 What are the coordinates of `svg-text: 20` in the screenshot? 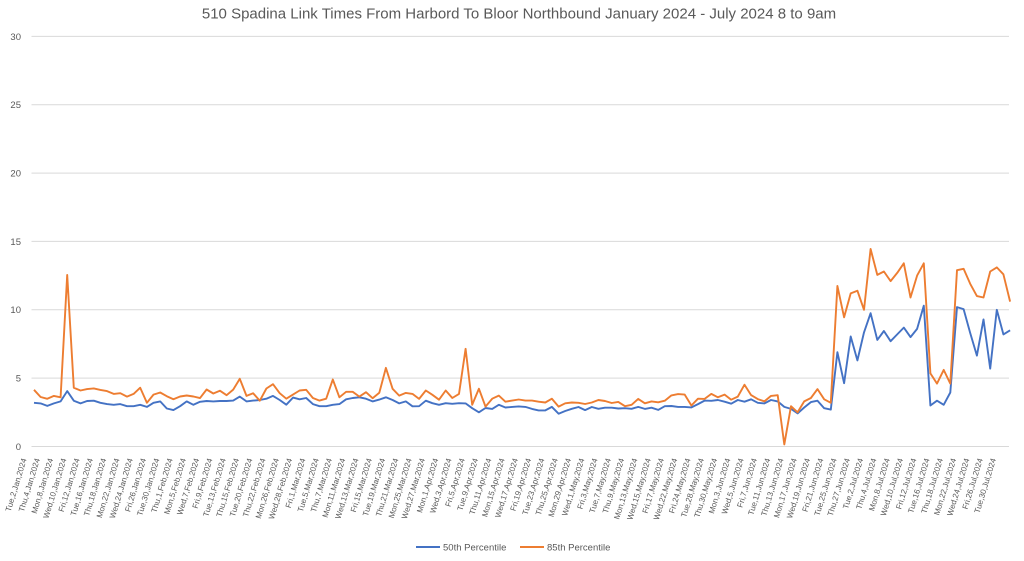 It's located at (15, 174).